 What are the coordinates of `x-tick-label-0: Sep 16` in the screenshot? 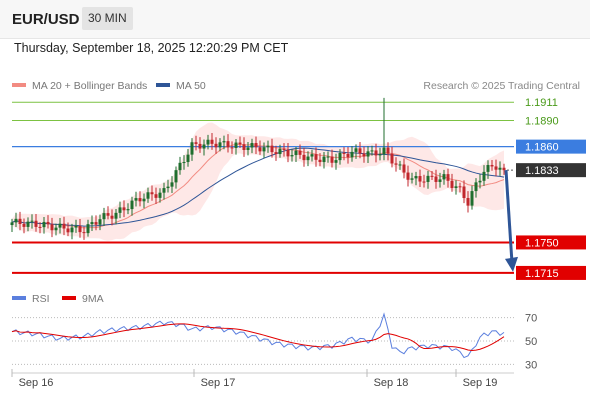 It's located at (36, 383).